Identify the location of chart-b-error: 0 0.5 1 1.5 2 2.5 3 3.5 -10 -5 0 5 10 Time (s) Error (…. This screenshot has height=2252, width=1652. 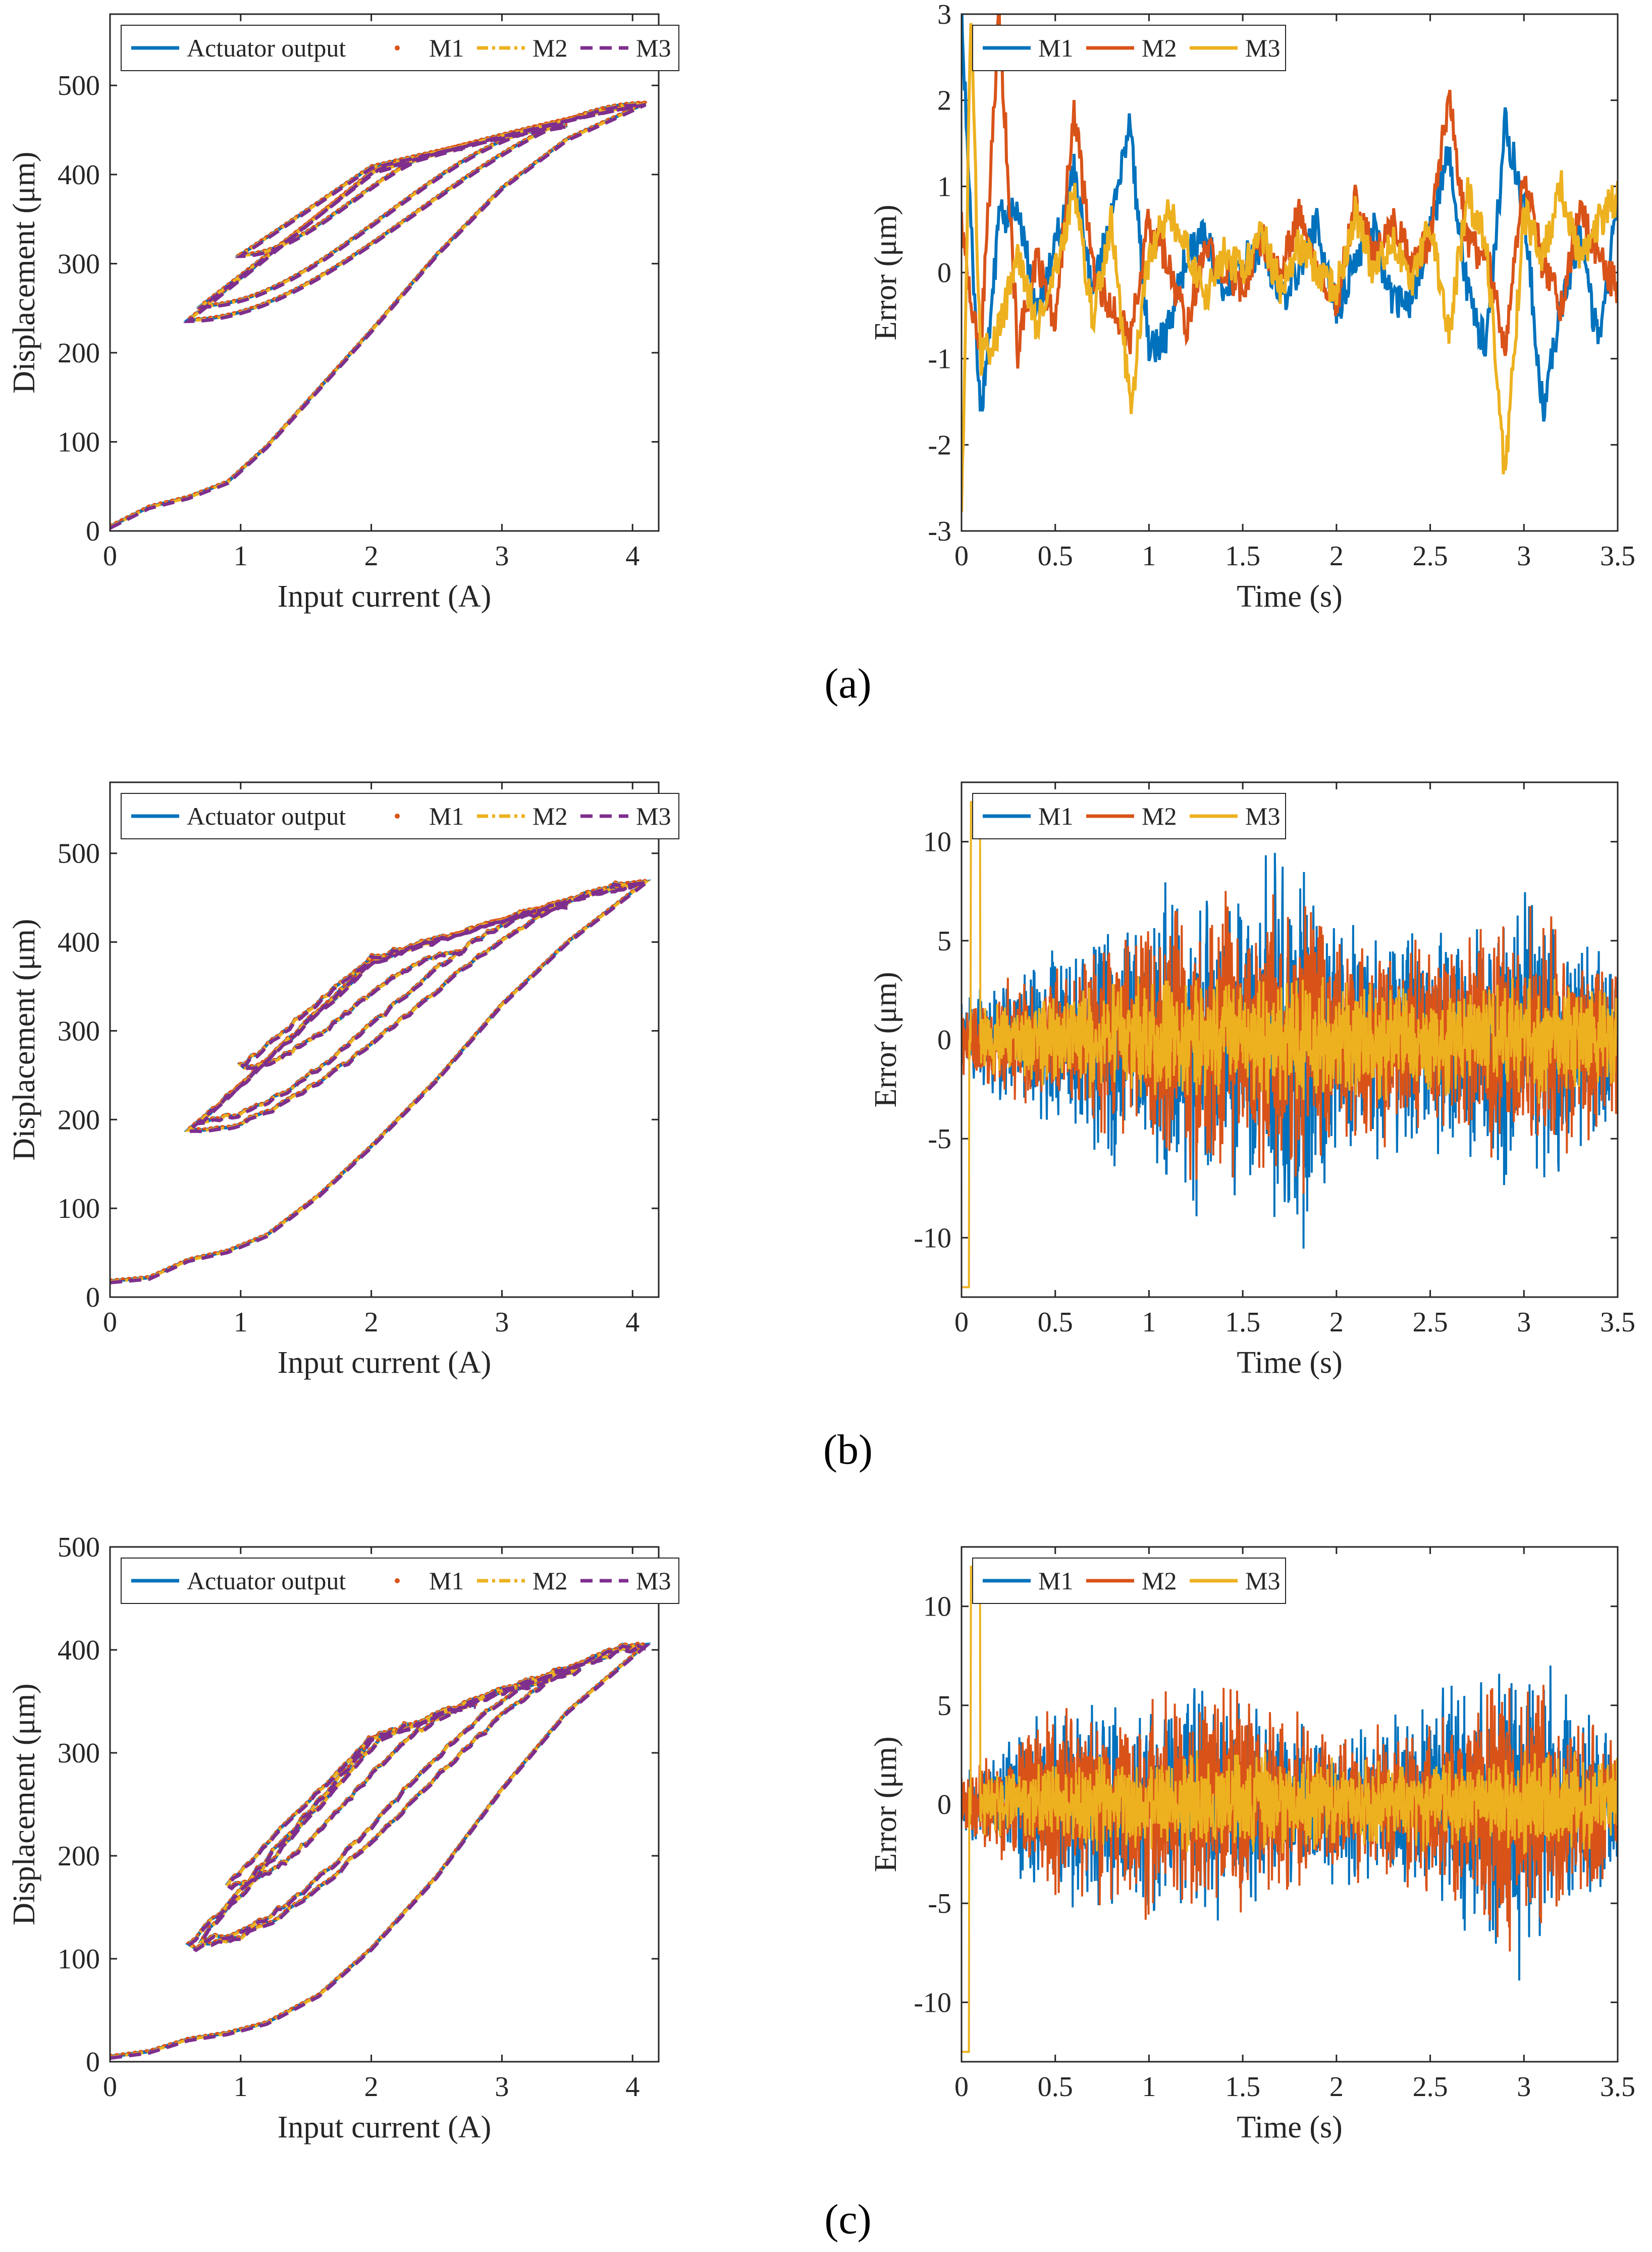
(1252, 1080).